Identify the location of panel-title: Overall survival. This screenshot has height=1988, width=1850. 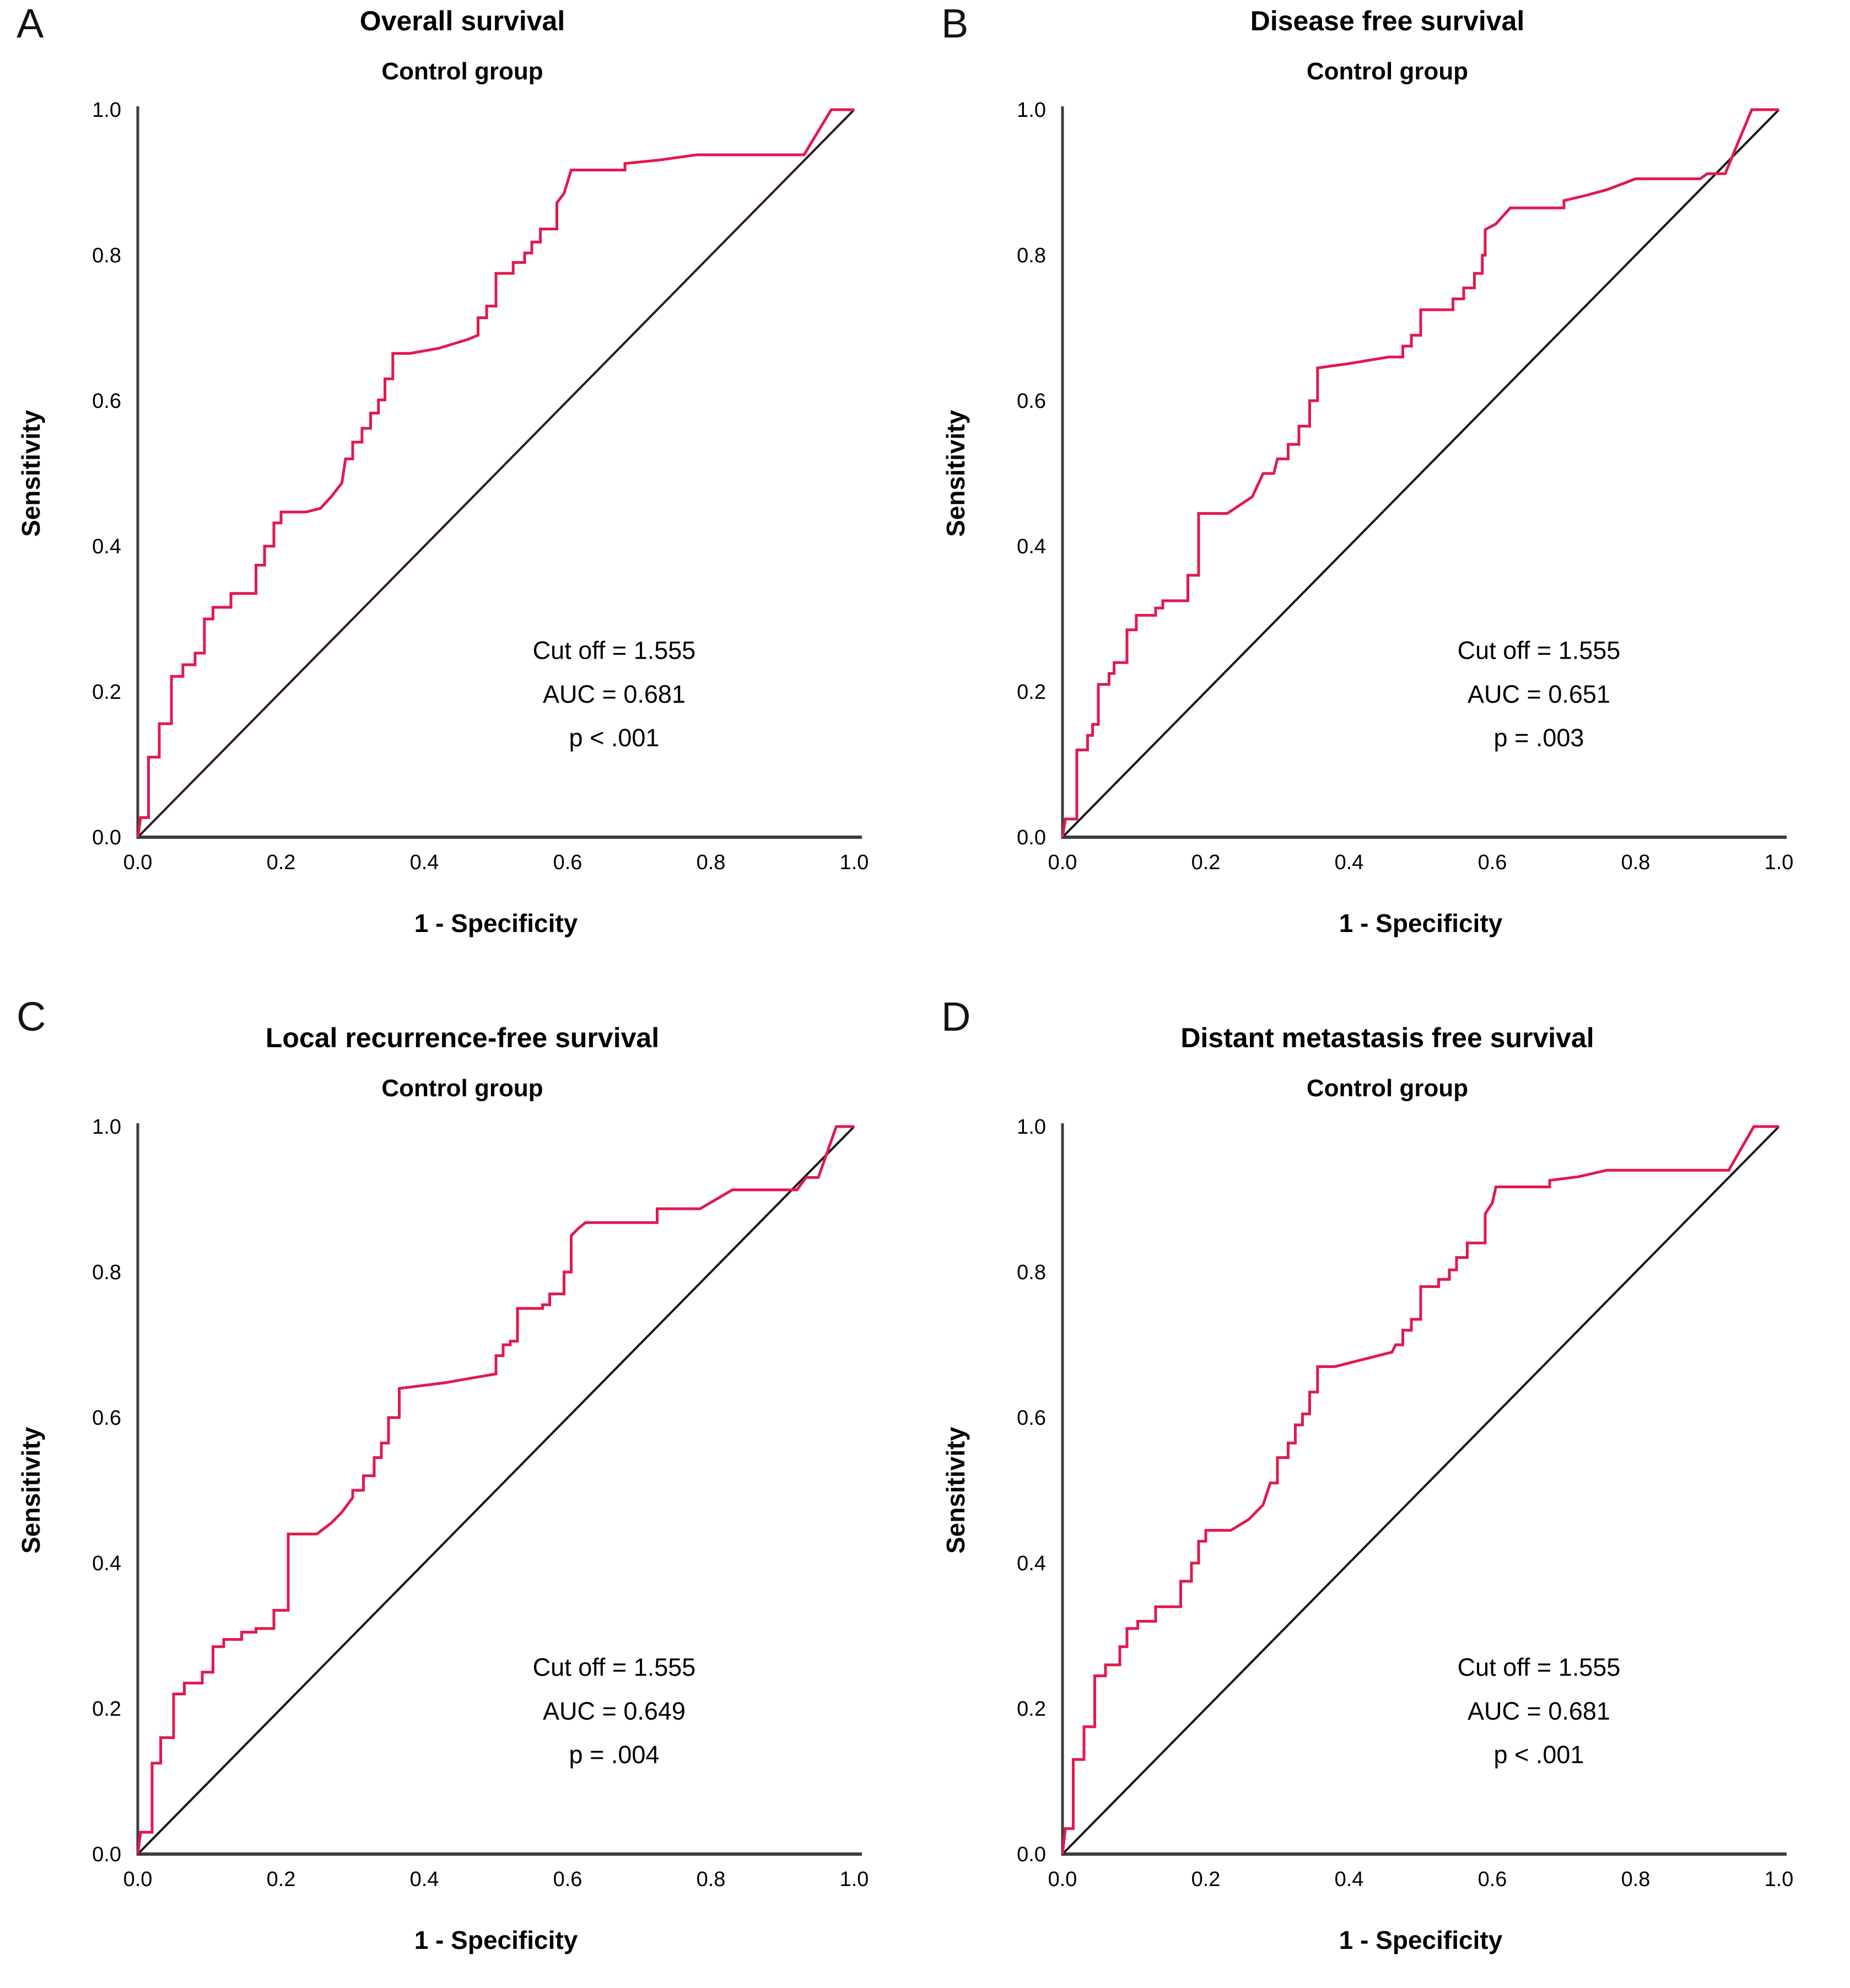
(462, 21).